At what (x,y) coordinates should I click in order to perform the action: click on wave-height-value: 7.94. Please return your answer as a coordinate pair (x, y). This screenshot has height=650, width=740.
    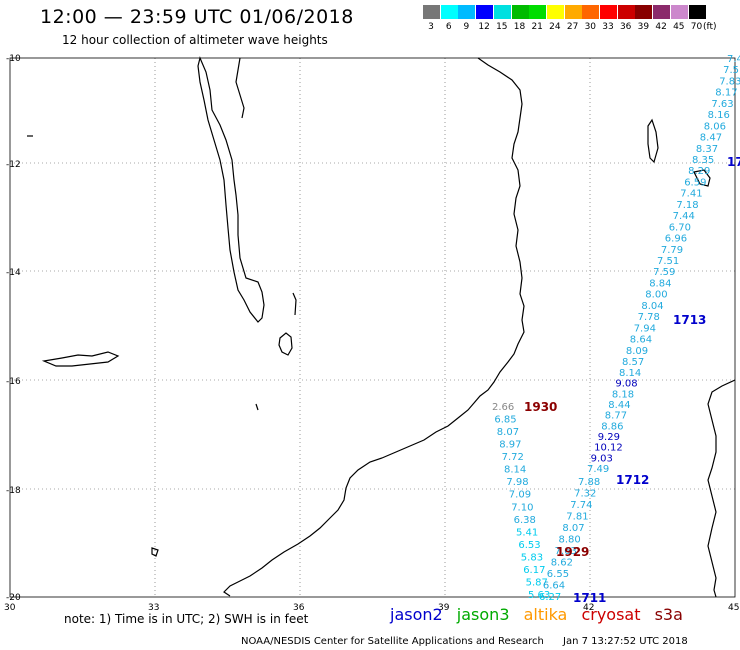
    Looking at the image, I should click on (645, 328).